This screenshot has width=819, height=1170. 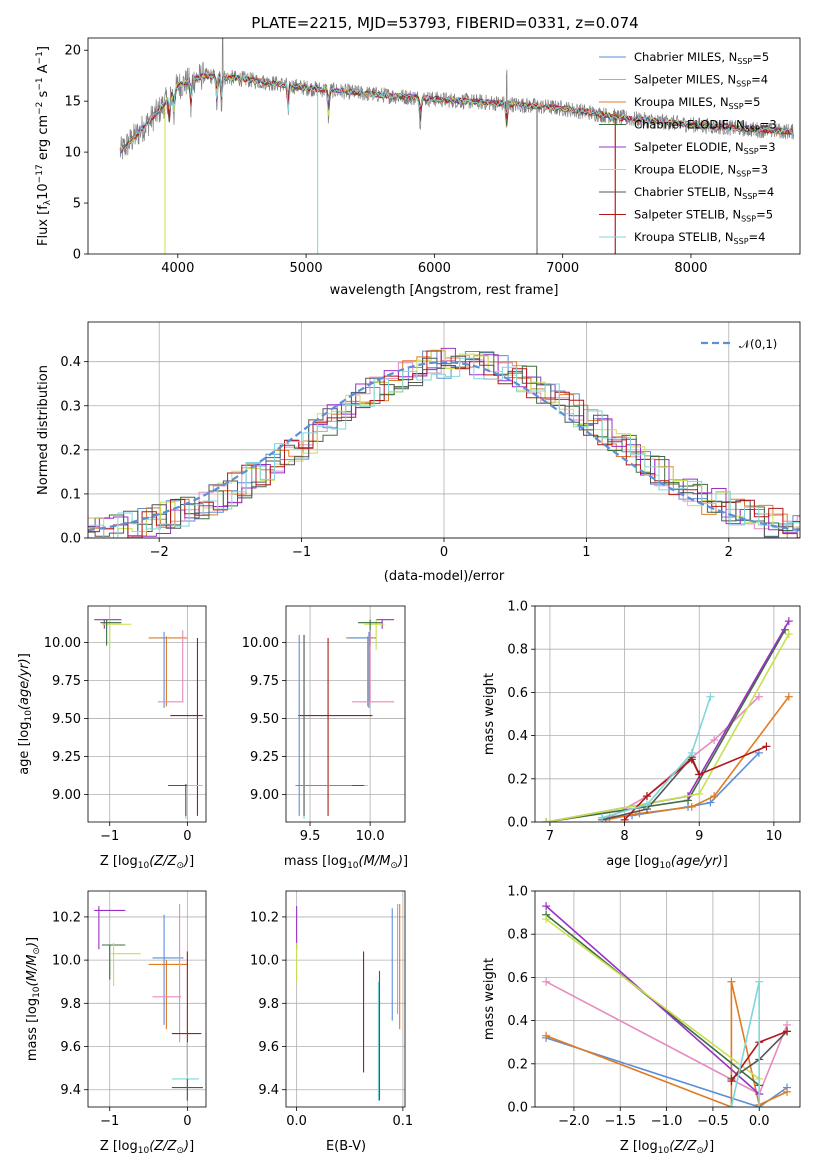 I want to click on x-tick-label: 6000, so click(x=434, y=268).